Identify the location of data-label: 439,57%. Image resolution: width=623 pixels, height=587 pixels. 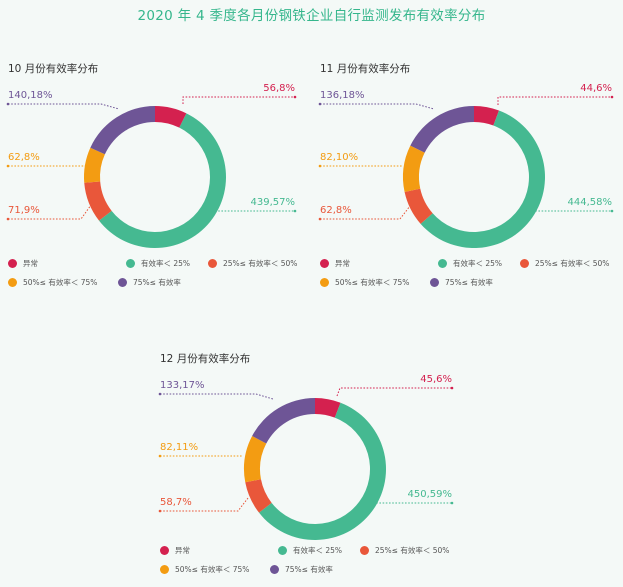
(273, 202).